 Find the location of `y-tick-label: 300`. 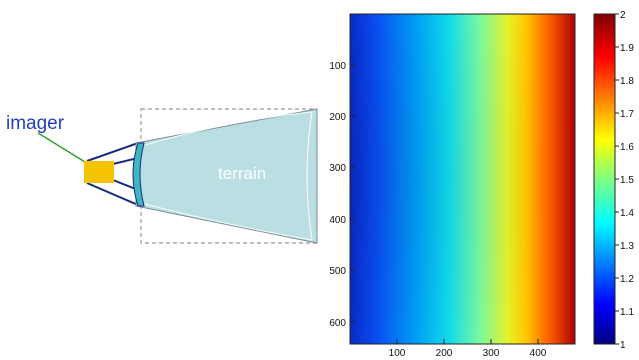

y-tick-label: 300 is located at coordinates (337, 168).